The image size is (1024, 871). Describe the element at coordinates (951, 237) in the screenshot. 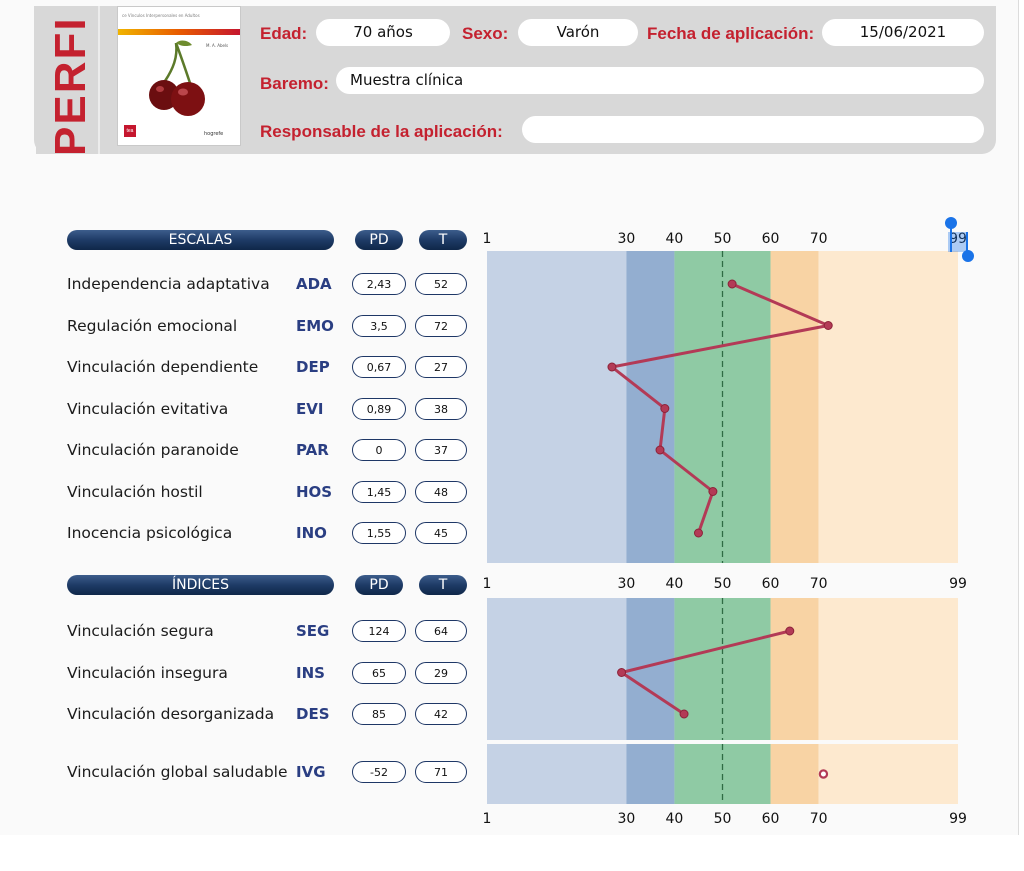

I see `selection-start-bar` at that location.